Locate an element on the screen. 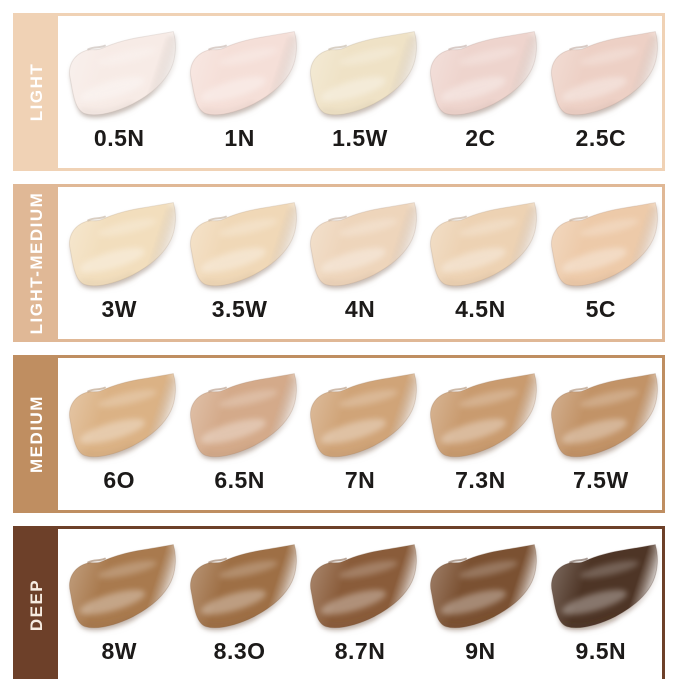 The height and width of the screenshot is (679, 679). shade-label: 1N is located at coordinates (239, 138).